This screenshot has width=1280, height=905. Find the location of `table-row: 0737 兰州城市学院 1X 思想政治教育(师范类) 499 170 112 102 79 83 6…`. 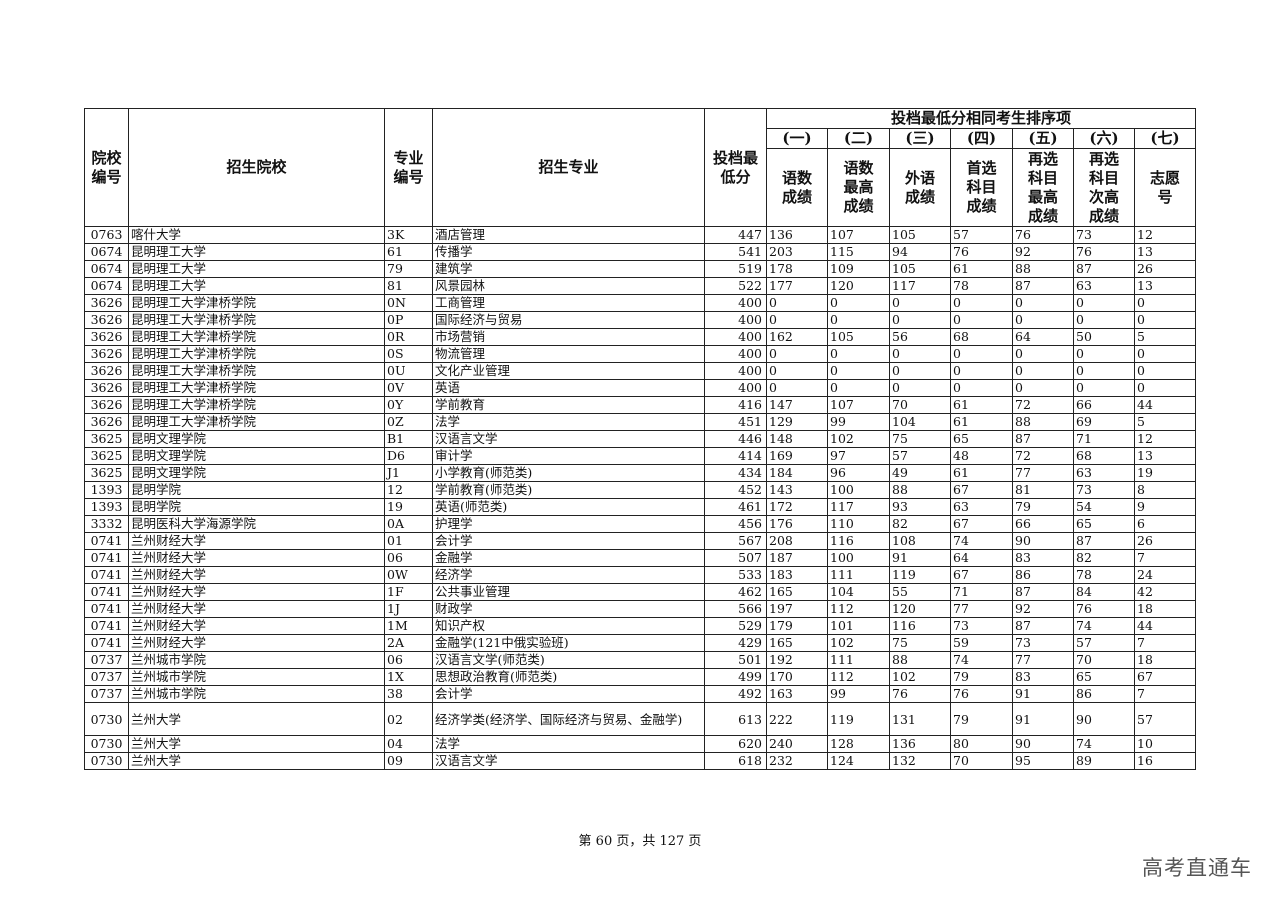

table-row: 0737 兰州城市学院 1X 思想政治教育(师范类) 499 170 112 102 79 83 6… is located at coordinates (640, 677).